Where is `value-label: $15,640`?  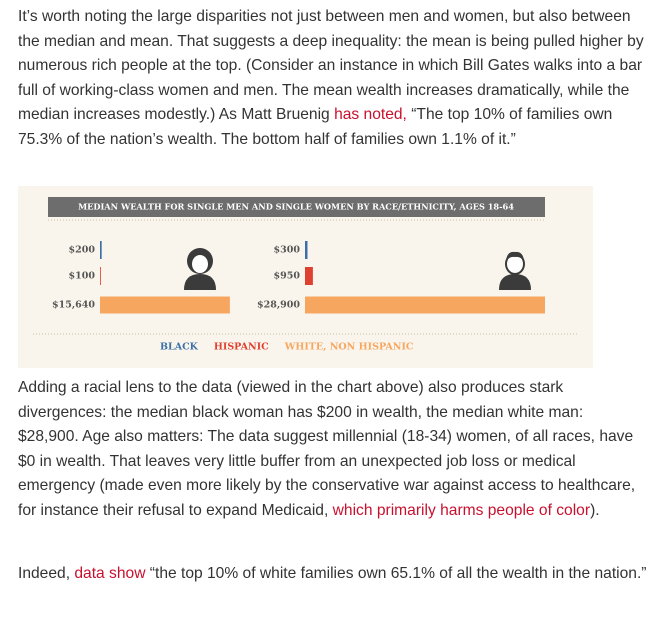
value-label: $15,640 is located at coordinates (73, 305).